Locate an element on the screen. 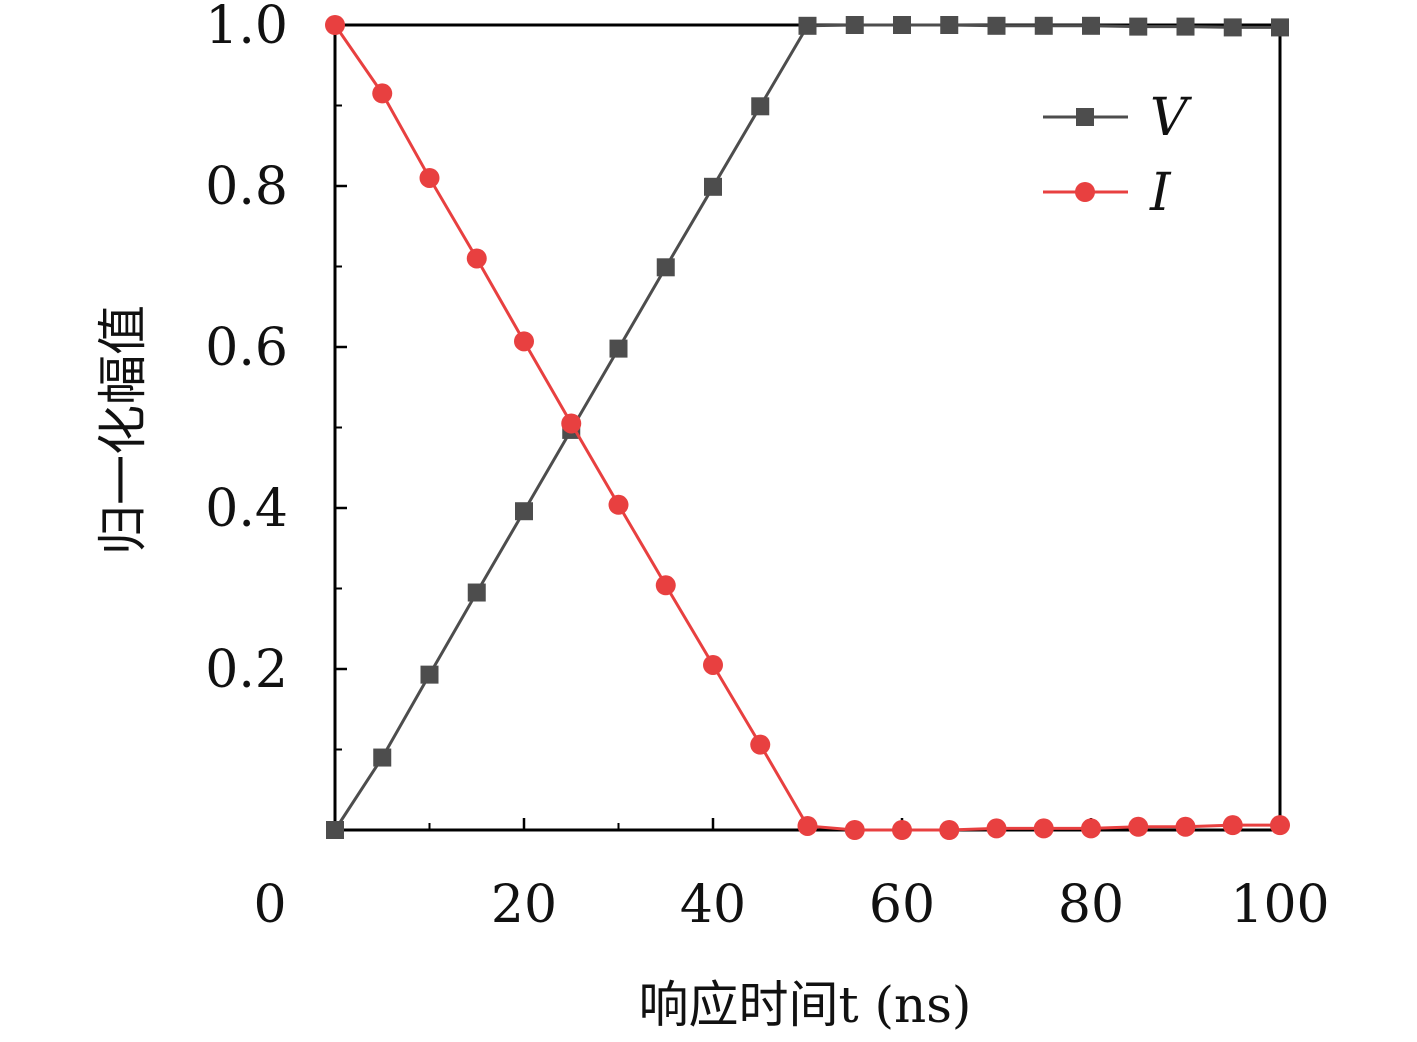 This screenshot has height=1042, width=1417. legend-label-i: I is located at coordinates (1160, 193).